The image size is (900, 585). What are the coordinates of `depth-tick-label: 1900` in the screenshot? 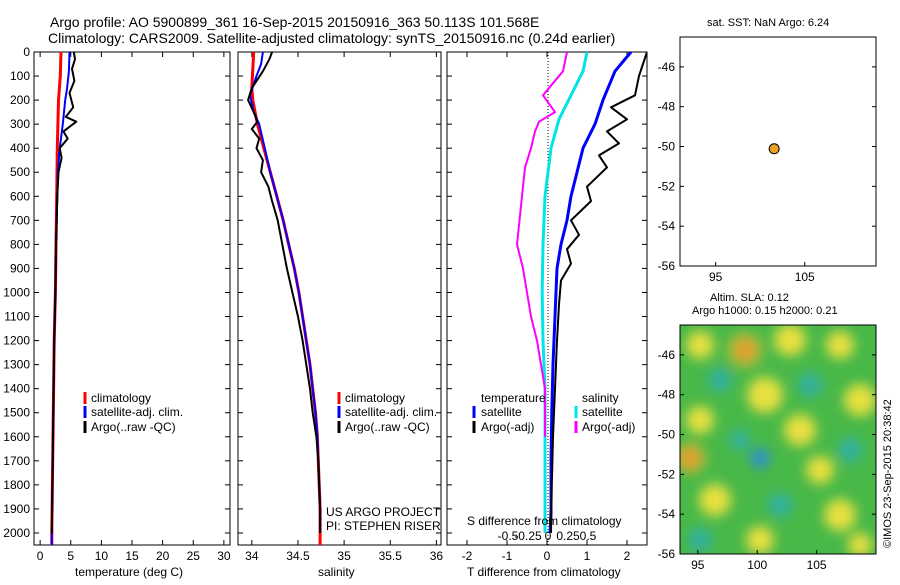 It's located at (16, 509).